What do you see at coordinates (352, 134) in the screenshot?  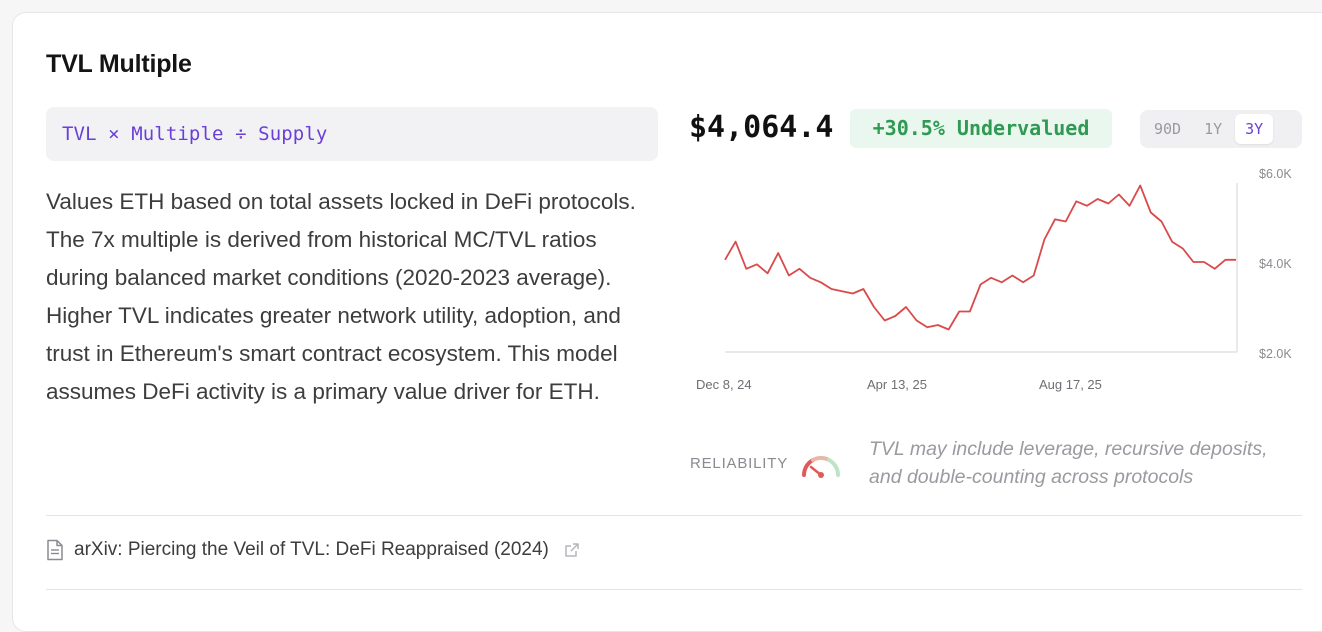 I see `formula-box: TVL × Multiple ÷ Supply` at bounding box center [352, 134].